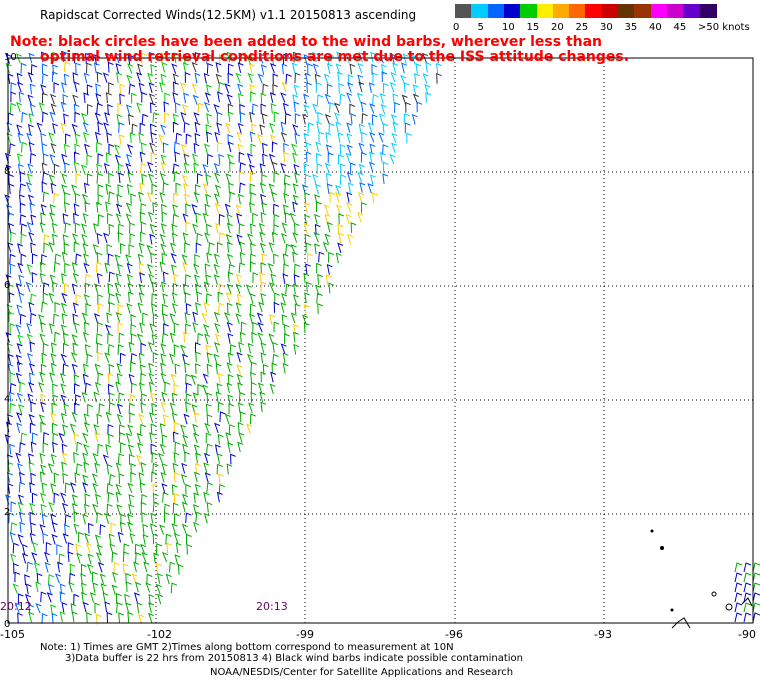  I want to click on time-label: 20:13, so click(272, 606).